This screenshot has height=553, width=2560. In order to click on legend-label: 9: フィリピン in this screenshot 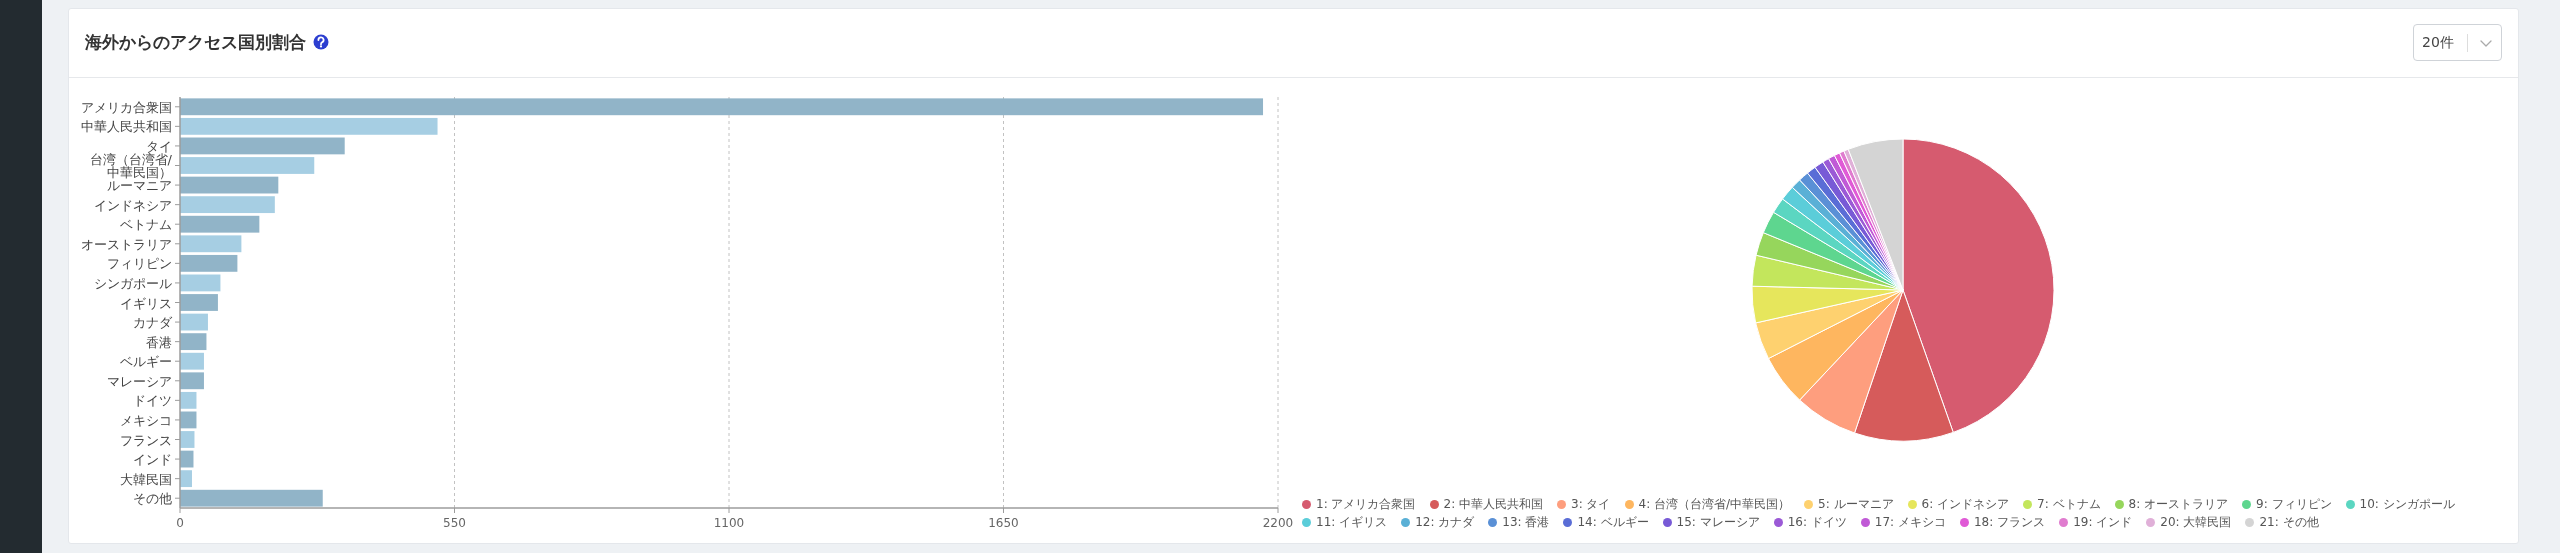, I will do `click(2294, 504)`.